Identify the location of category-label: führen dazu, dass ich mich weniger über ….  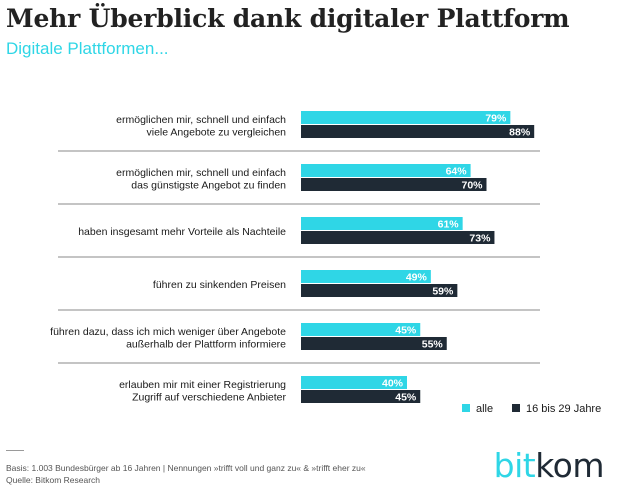
(168, 332).